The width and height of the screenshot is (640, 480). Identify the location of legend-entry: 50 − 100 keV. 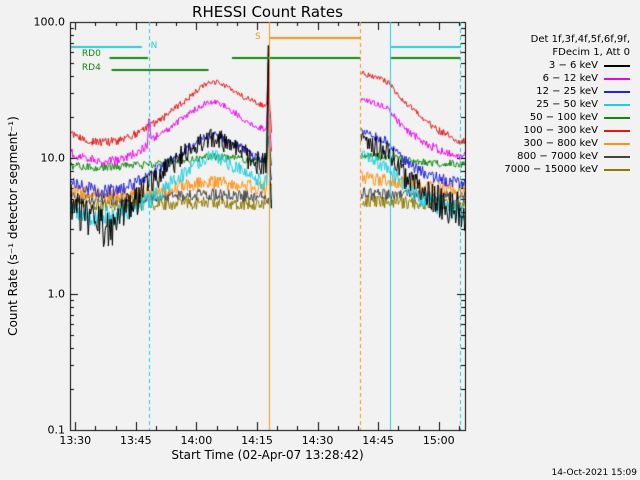
(567, 117).